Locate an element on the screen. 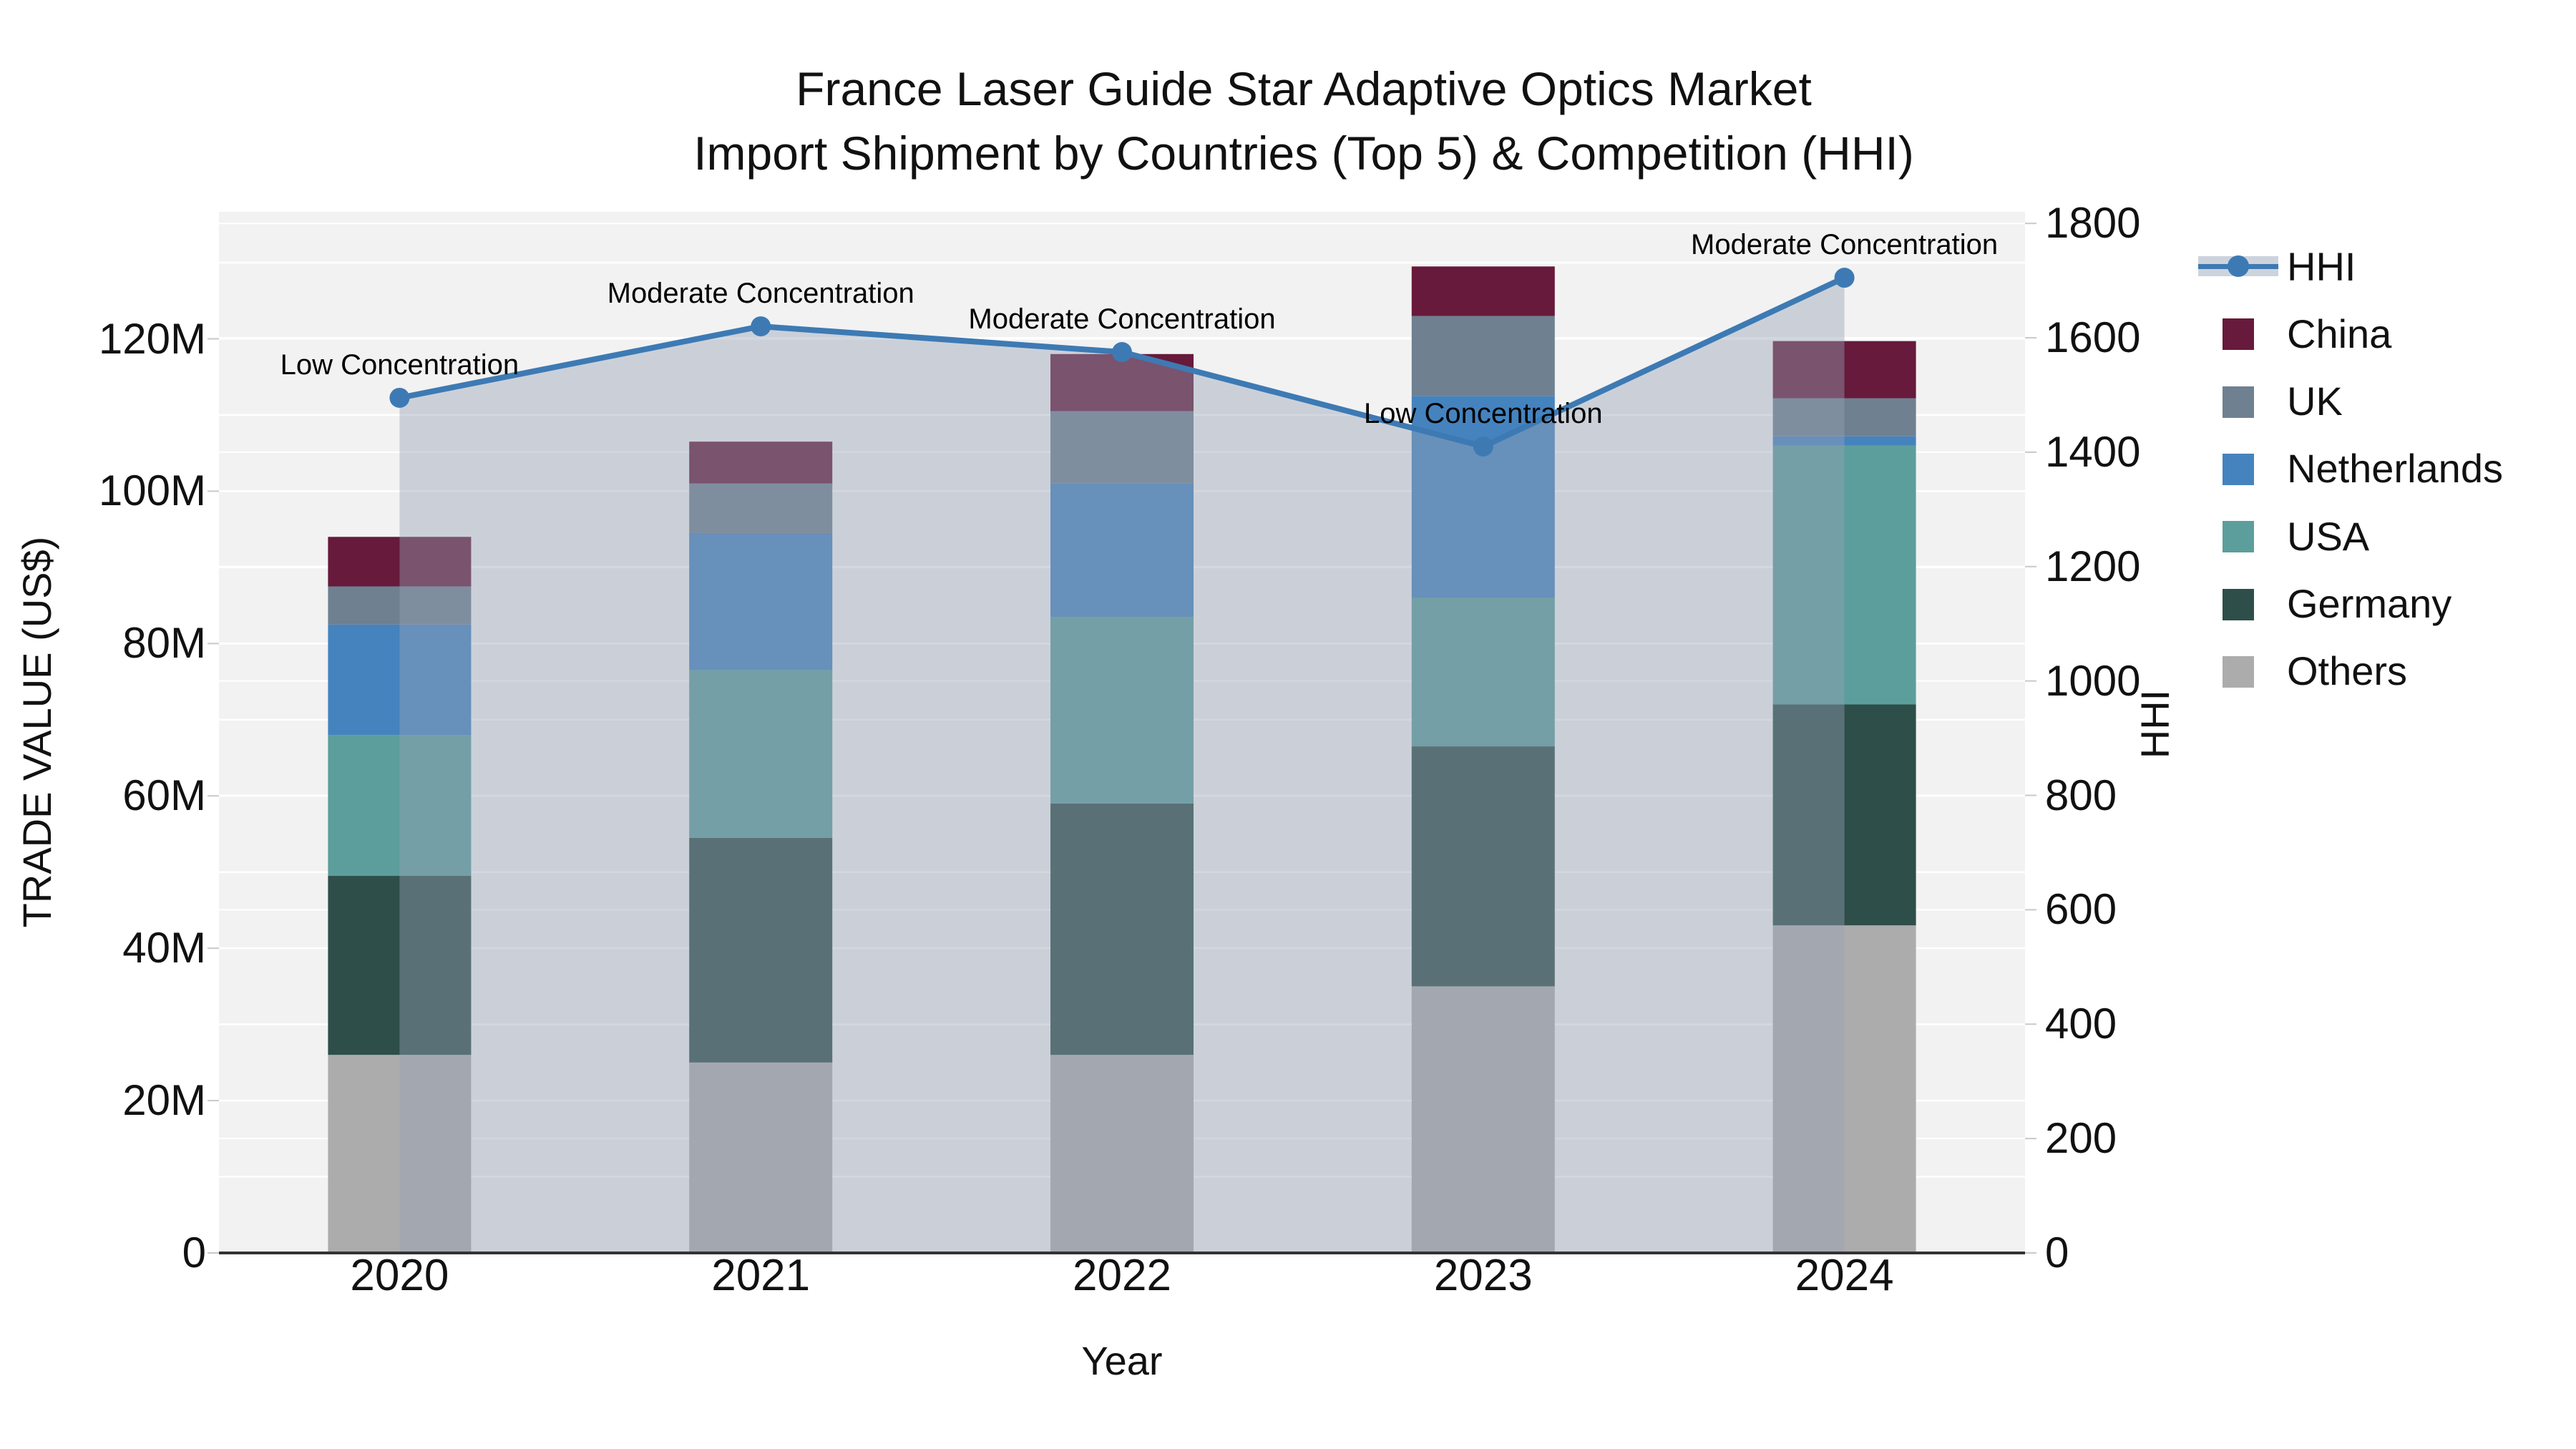  bar-segment-netherlands-2020 is located at coordinates (400, 680).